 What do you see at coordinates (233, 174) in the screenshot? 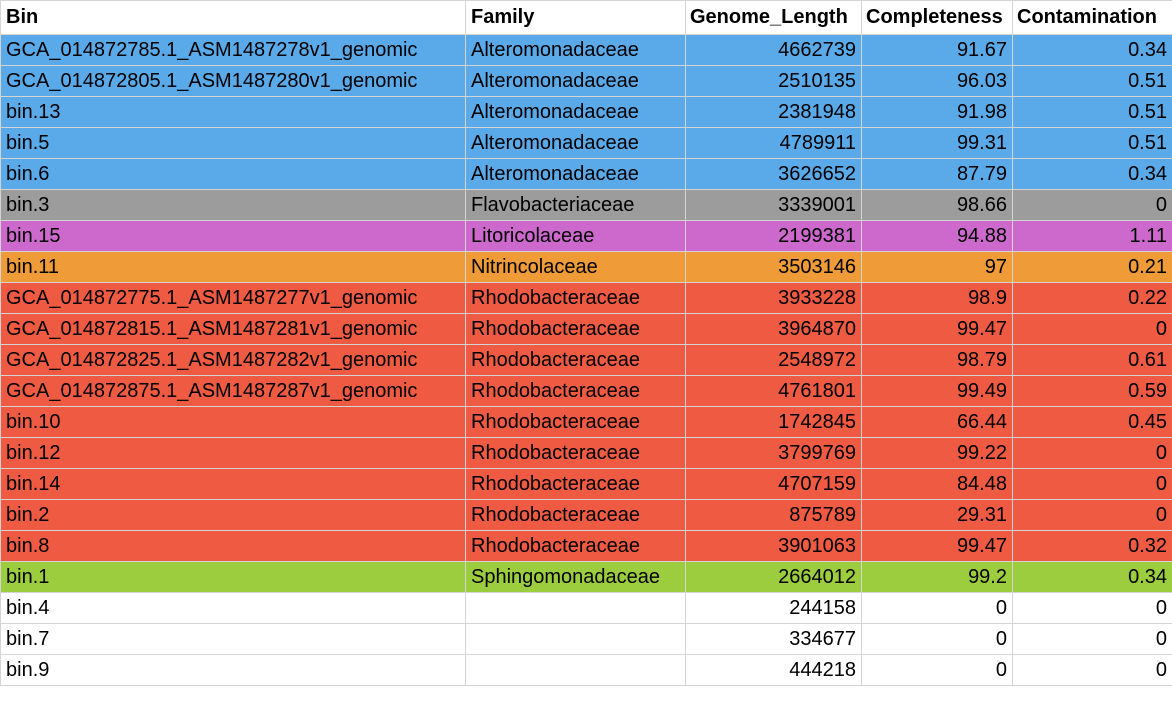
I see `cell-bin: bin.6` at bounding box center [233, 174].